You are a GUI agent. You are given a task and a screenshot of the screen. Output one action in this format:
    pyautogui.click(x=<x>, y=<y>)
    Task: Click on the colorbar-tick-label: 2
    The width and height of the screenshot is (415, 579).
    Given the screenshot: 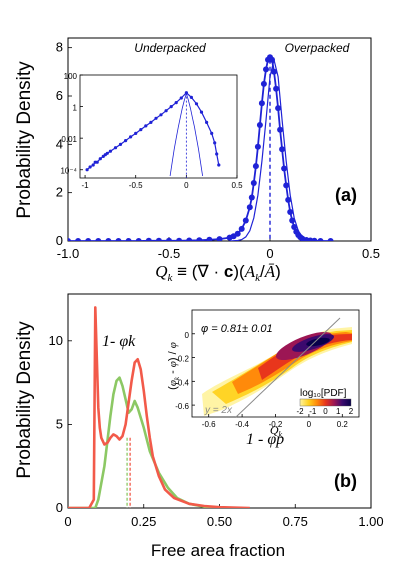 What is the action you would take?
    pyautogui.click(x=351, y=411)
    